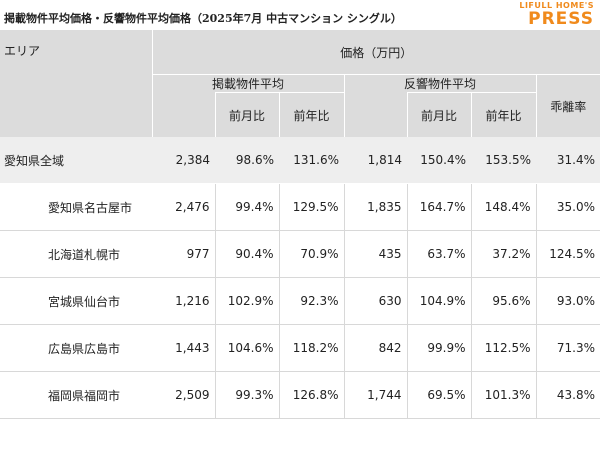  Describe the element at coordinates (376, 207) in the screenshot. I see `response-price: 1,835` at that location.